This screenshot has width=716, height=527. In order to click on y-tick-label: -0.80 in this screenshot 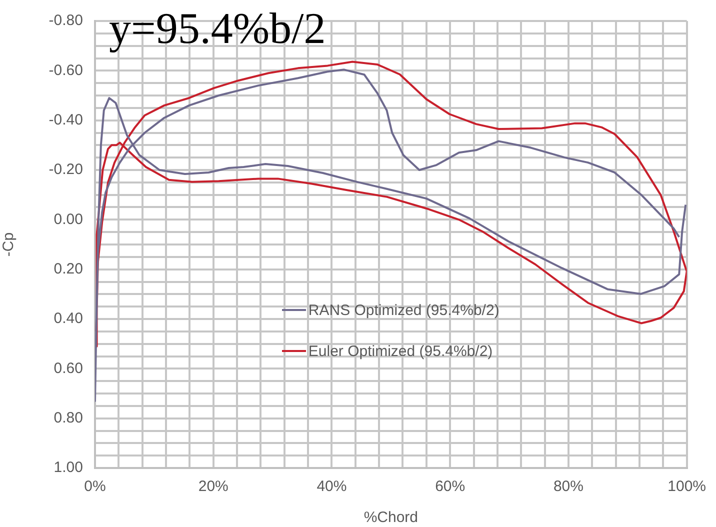, I will do `click(65, 21)`.